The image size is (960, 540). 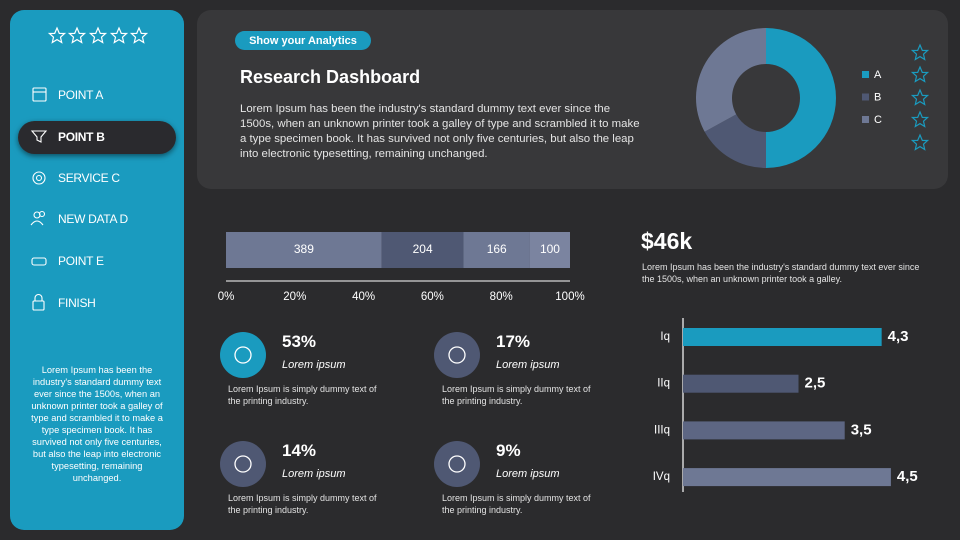 I want to click on nav-item: SERVICE C, so click(x=89, y=178).